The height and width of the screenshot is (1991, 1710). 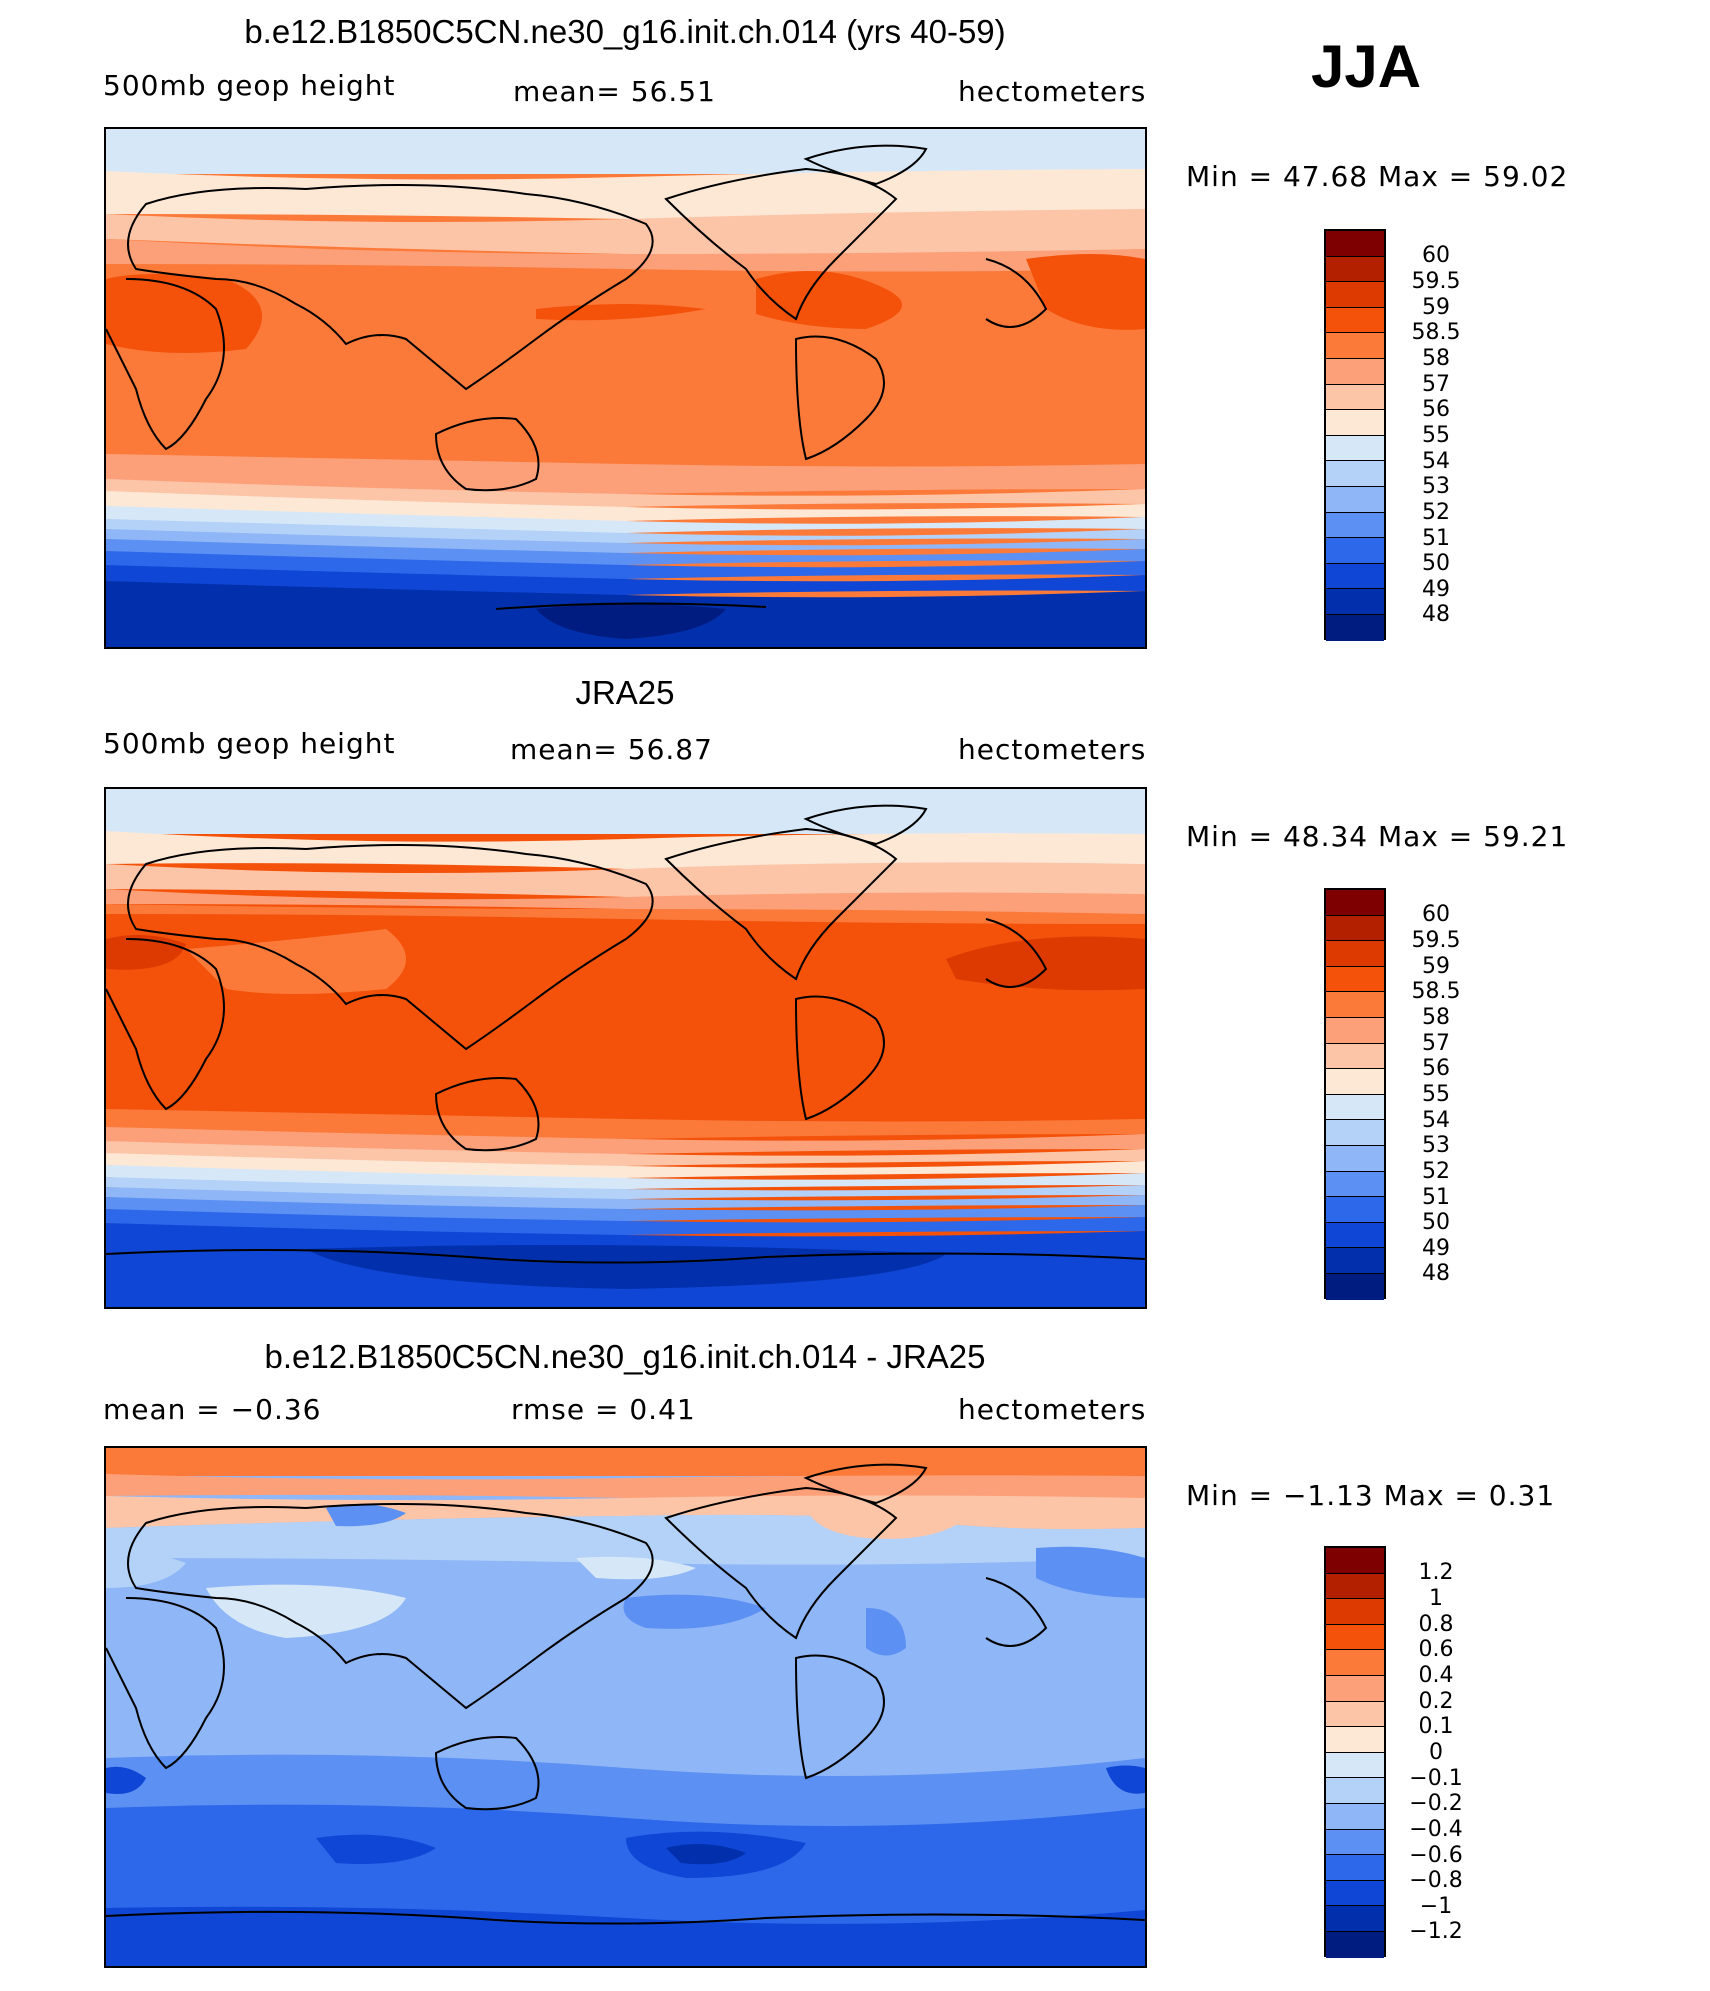 What do you see at coordinates (1052, 749) in the screenshot?
I see `panel-2-units-label: hectometers` at bounding box center [1052, 749].